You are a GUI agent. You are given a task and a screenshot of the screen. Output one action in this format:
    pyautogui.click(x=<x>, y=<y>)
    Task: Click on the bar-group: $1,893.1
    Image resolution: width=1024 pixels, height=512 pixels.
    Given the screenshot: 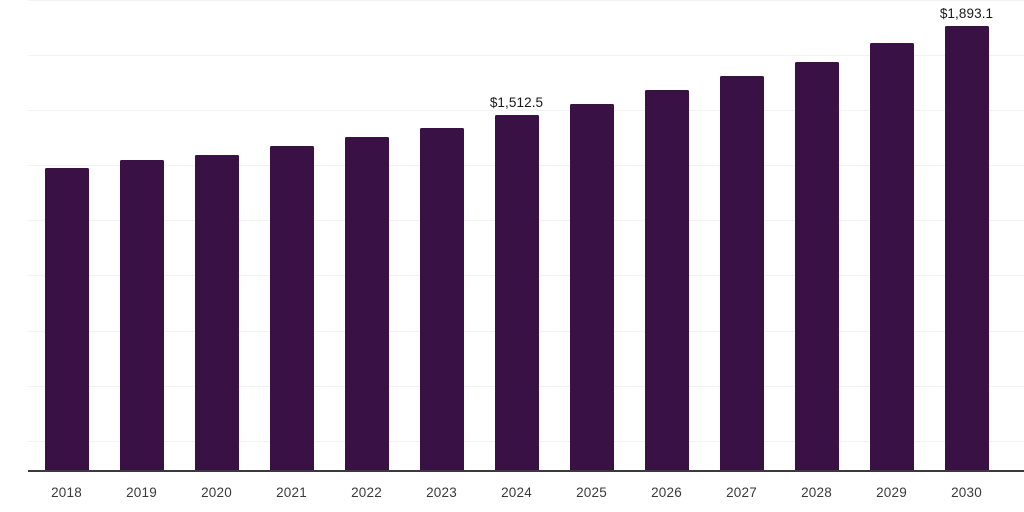 What is the action you would take?
    pyautogui.click(x=966, y=235)
    